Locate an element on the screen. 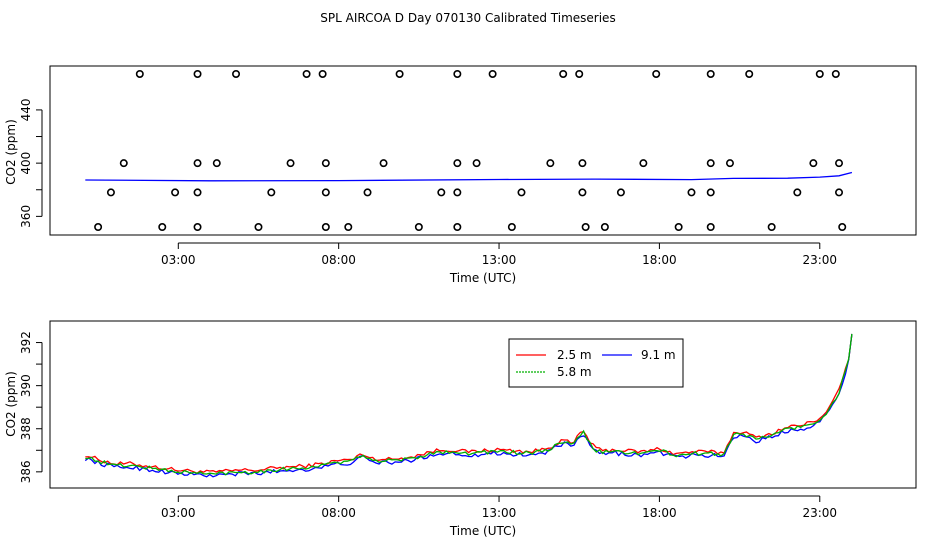  y-tick-label: 400 is located at coordinates (26, 163).